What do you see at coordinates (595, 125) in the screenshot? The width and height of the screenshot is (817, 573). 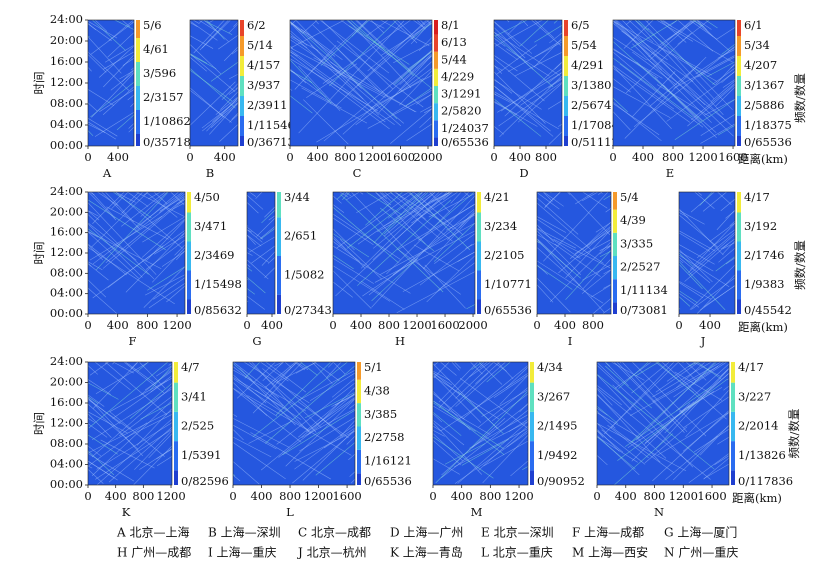 I see `colorbar-label: 1/17084` at bounding box center [595, 125].